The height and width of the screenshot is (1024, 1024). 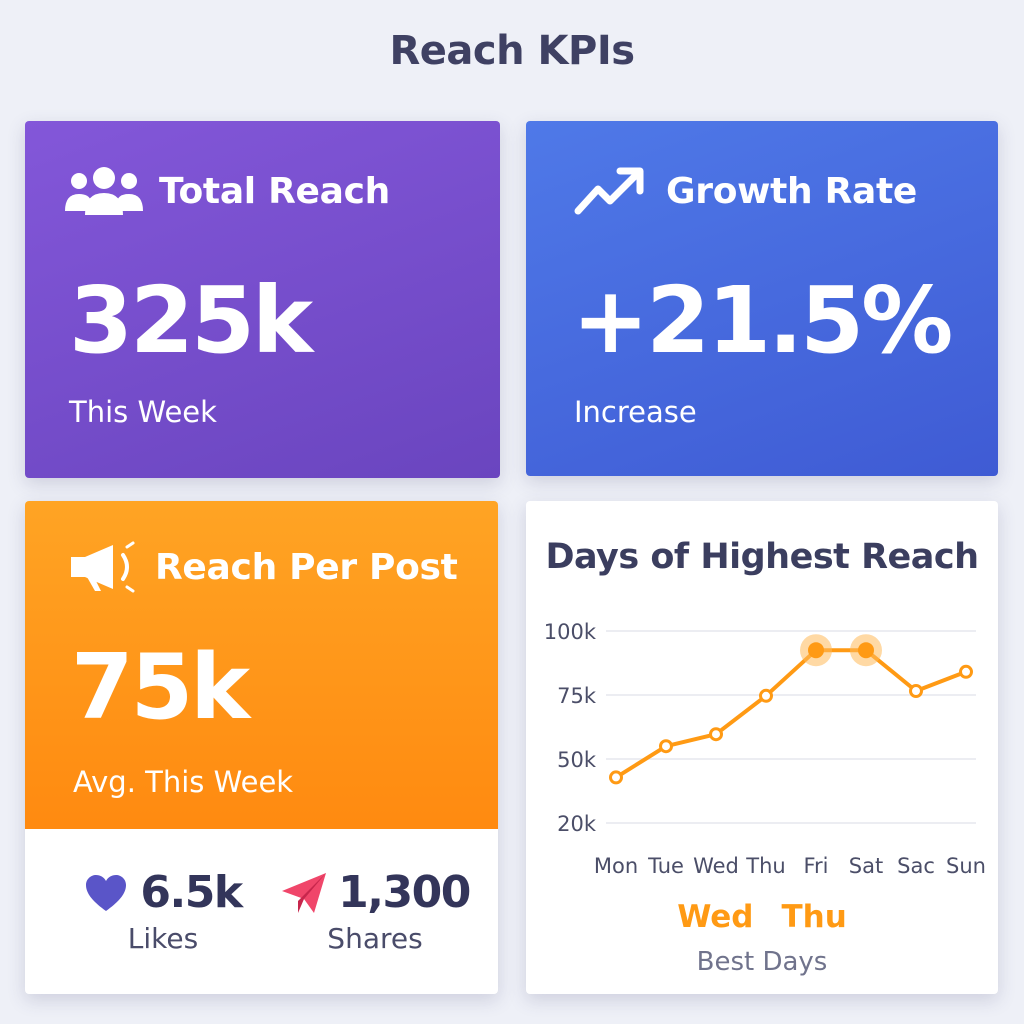 I want to click on reach-per-post-value: 75k, so click(x=160, y=687).